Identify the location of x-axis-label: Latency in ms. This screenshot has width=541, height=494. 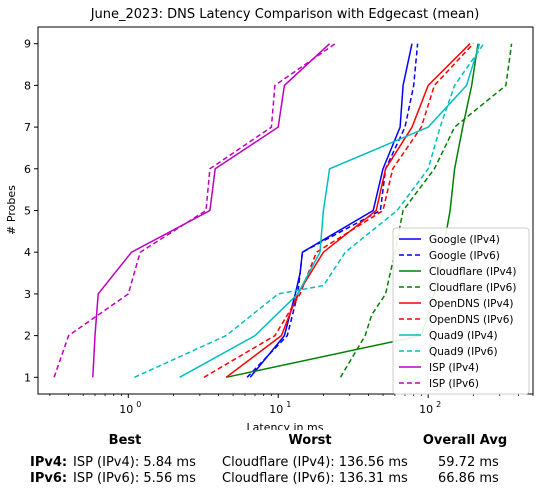
(285, 425).